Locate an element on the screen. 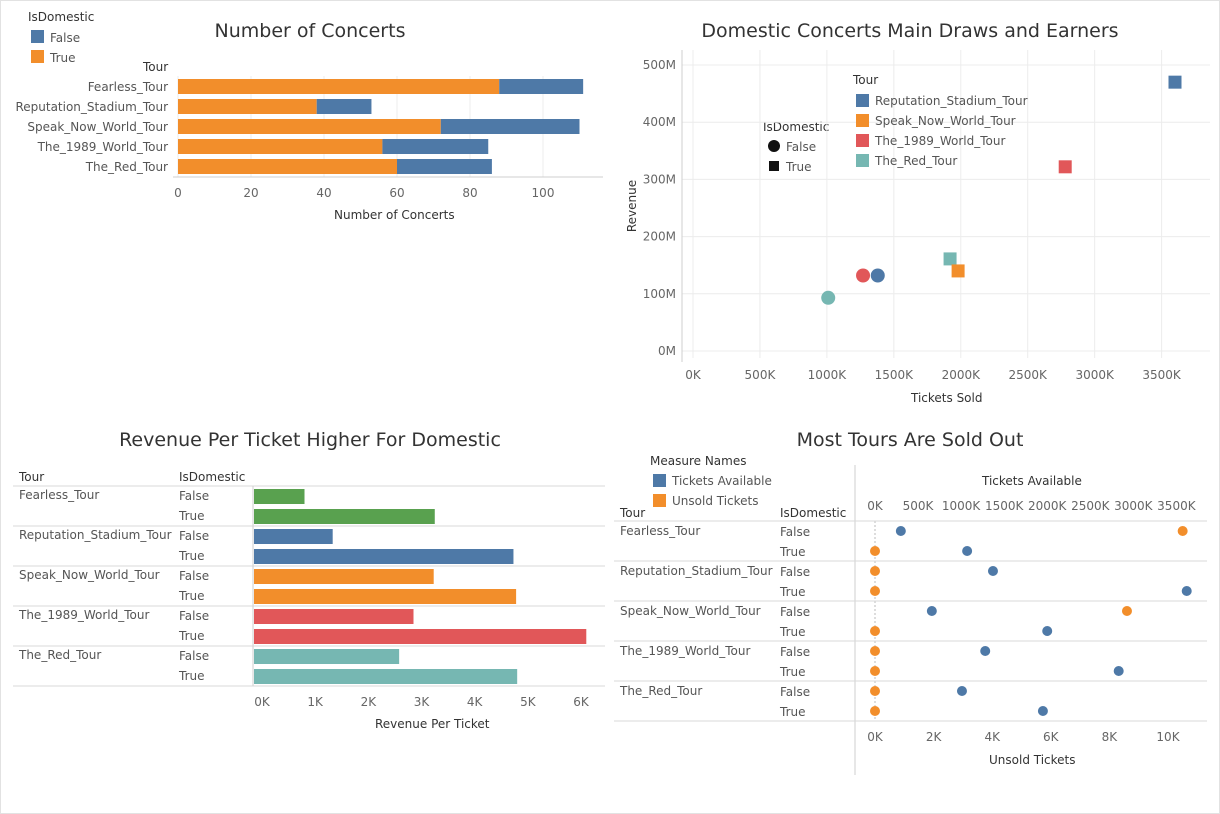 The width and height of the screenshot is (1220, 814). chart3-header-tour: Tour is located at coordinates (32, 477).